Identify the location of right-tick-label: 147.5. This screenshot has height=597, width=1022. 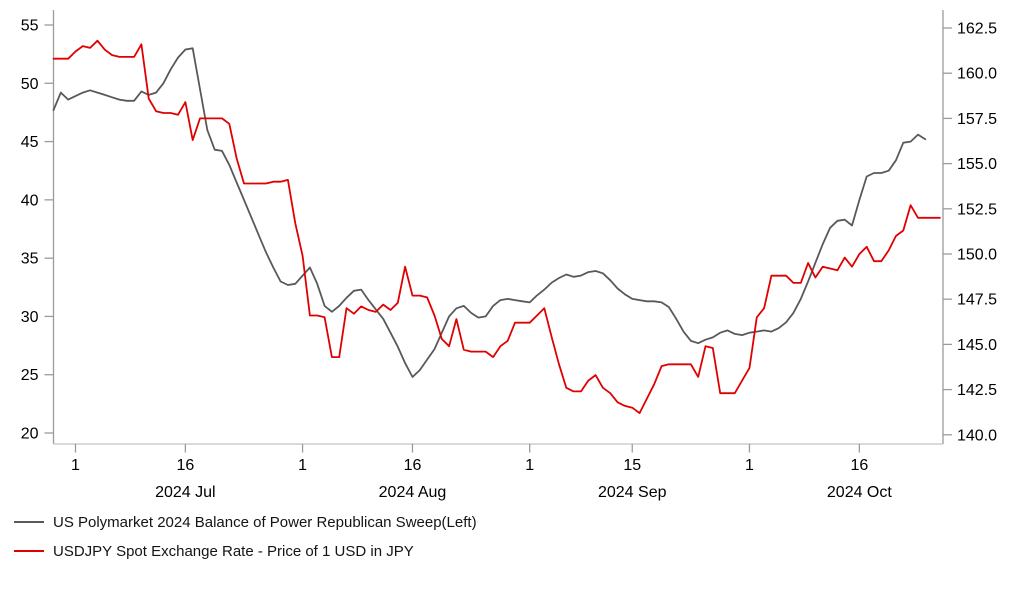
(977, 300).